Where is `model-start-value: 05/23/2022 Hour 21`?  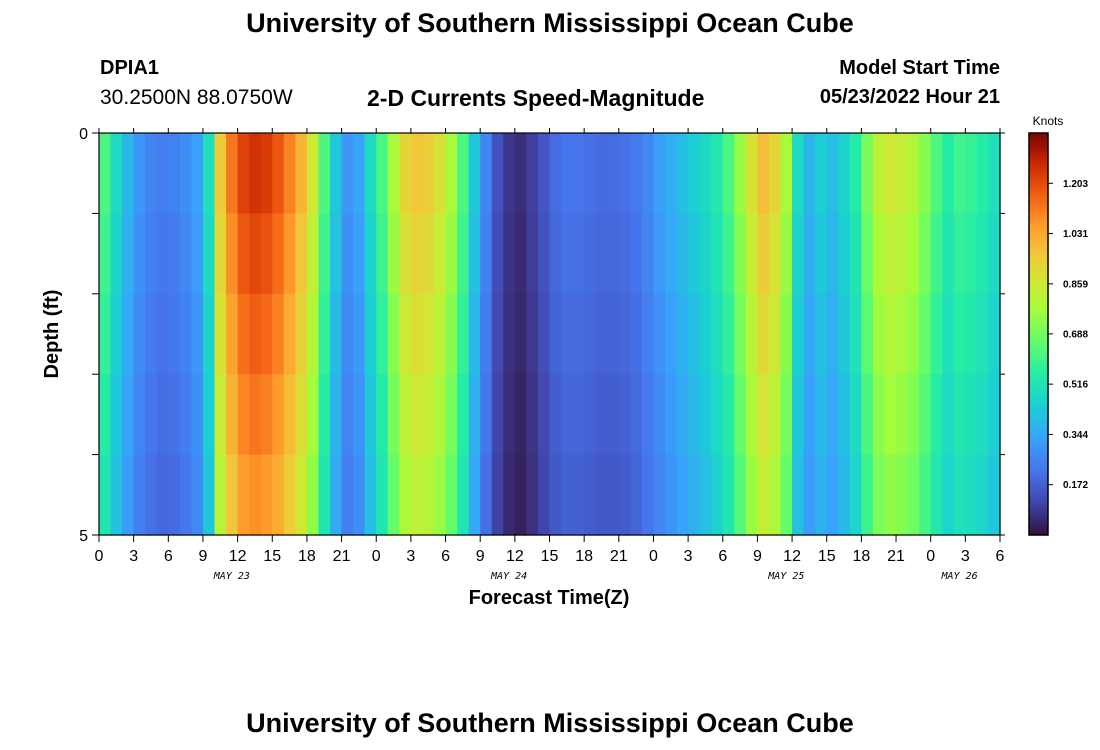
model-start-value: 05/23/2022 Hour 21 is located at coordinates (909, 97).